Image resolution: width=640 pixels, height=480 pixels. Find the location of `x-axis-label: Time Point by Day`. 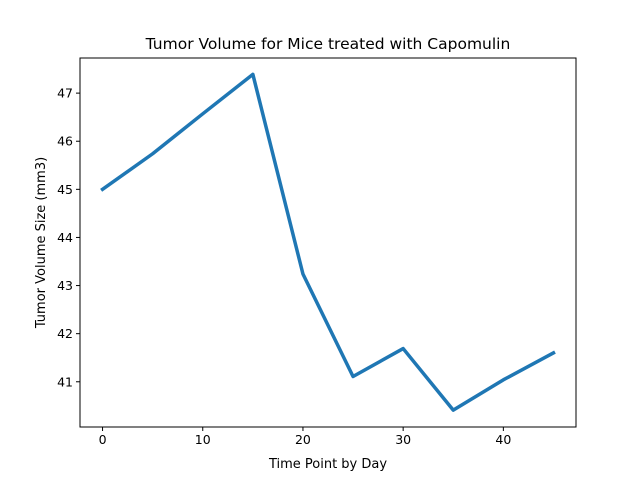

x-axis-label: Time Point by Day is located at coordinates (327, 464).